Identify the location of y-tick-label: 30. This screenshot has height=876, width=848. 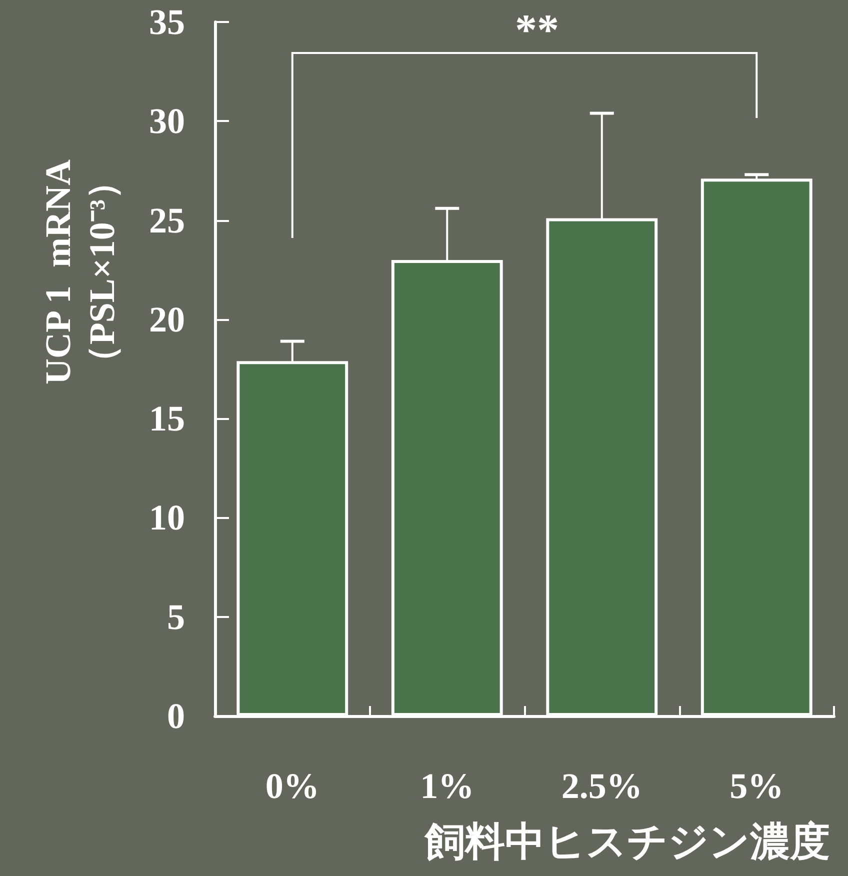
(167, 121).